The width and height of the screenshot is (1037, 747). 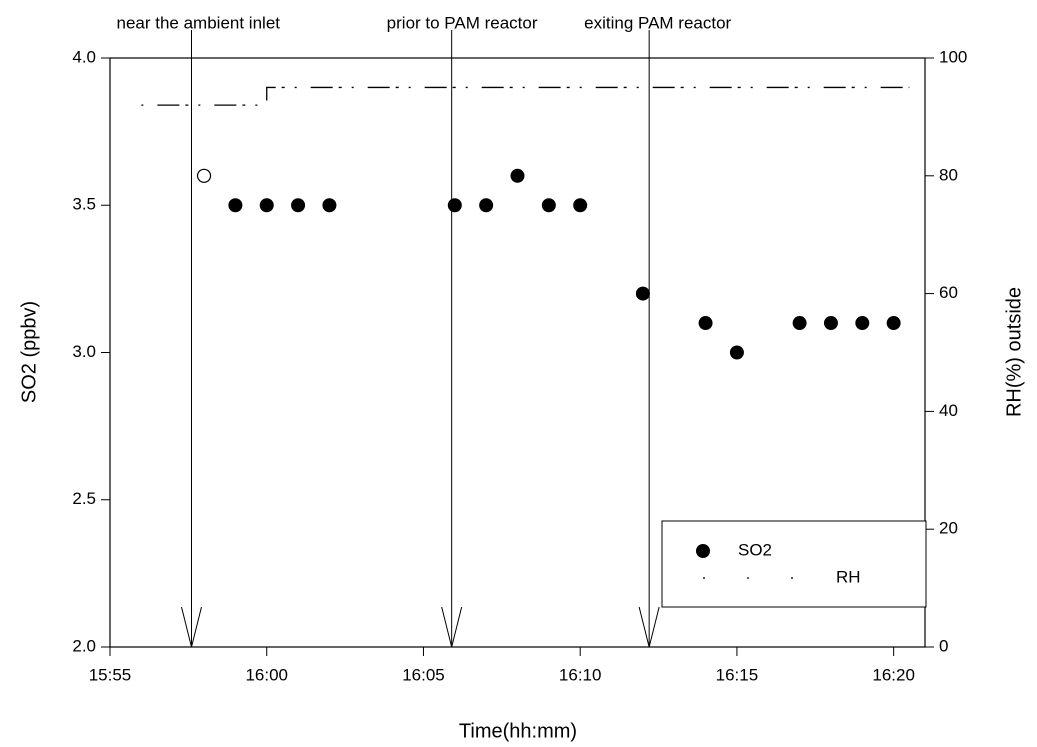 I want to click on x-tick-label: 16:15, so click(x=737, y=674).